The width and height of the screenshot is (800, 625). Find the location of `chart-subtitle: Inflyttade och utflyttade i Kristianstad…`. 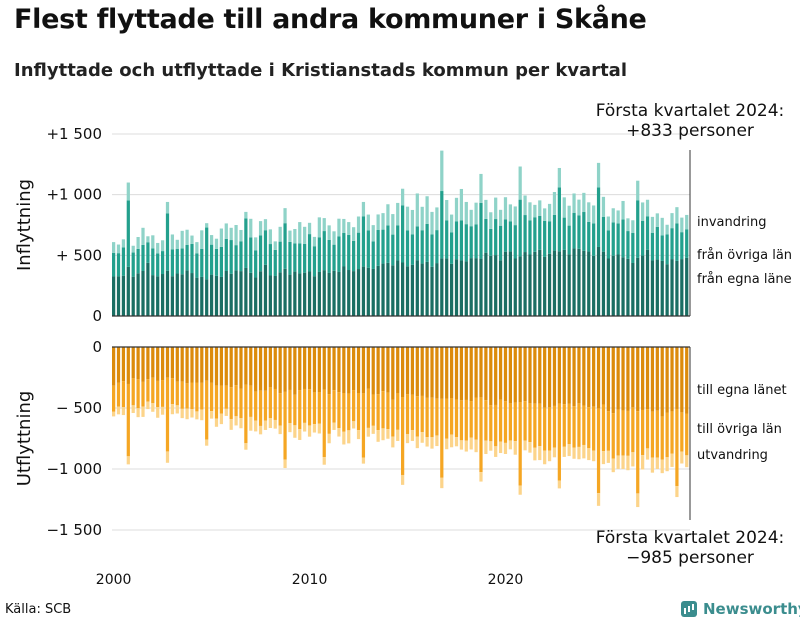

chart-subtitle: Inflyttade och utflyttade i Kristianstad… is located at coordinates (320, 70).